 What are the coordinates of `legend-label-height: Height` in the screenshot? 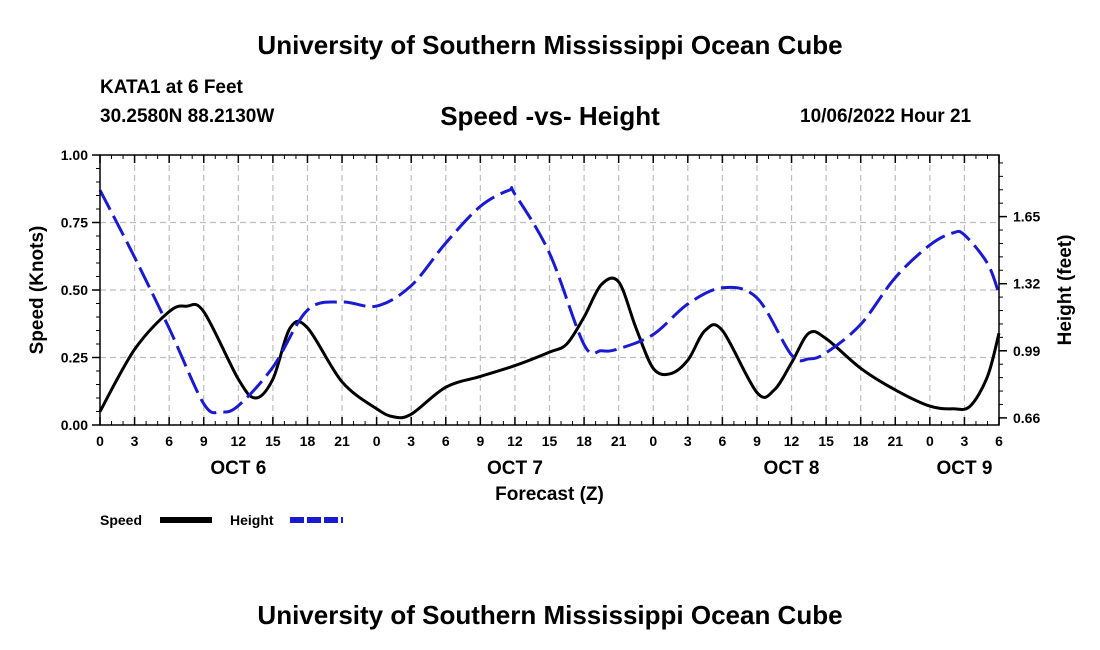 It's located at (252, 520).